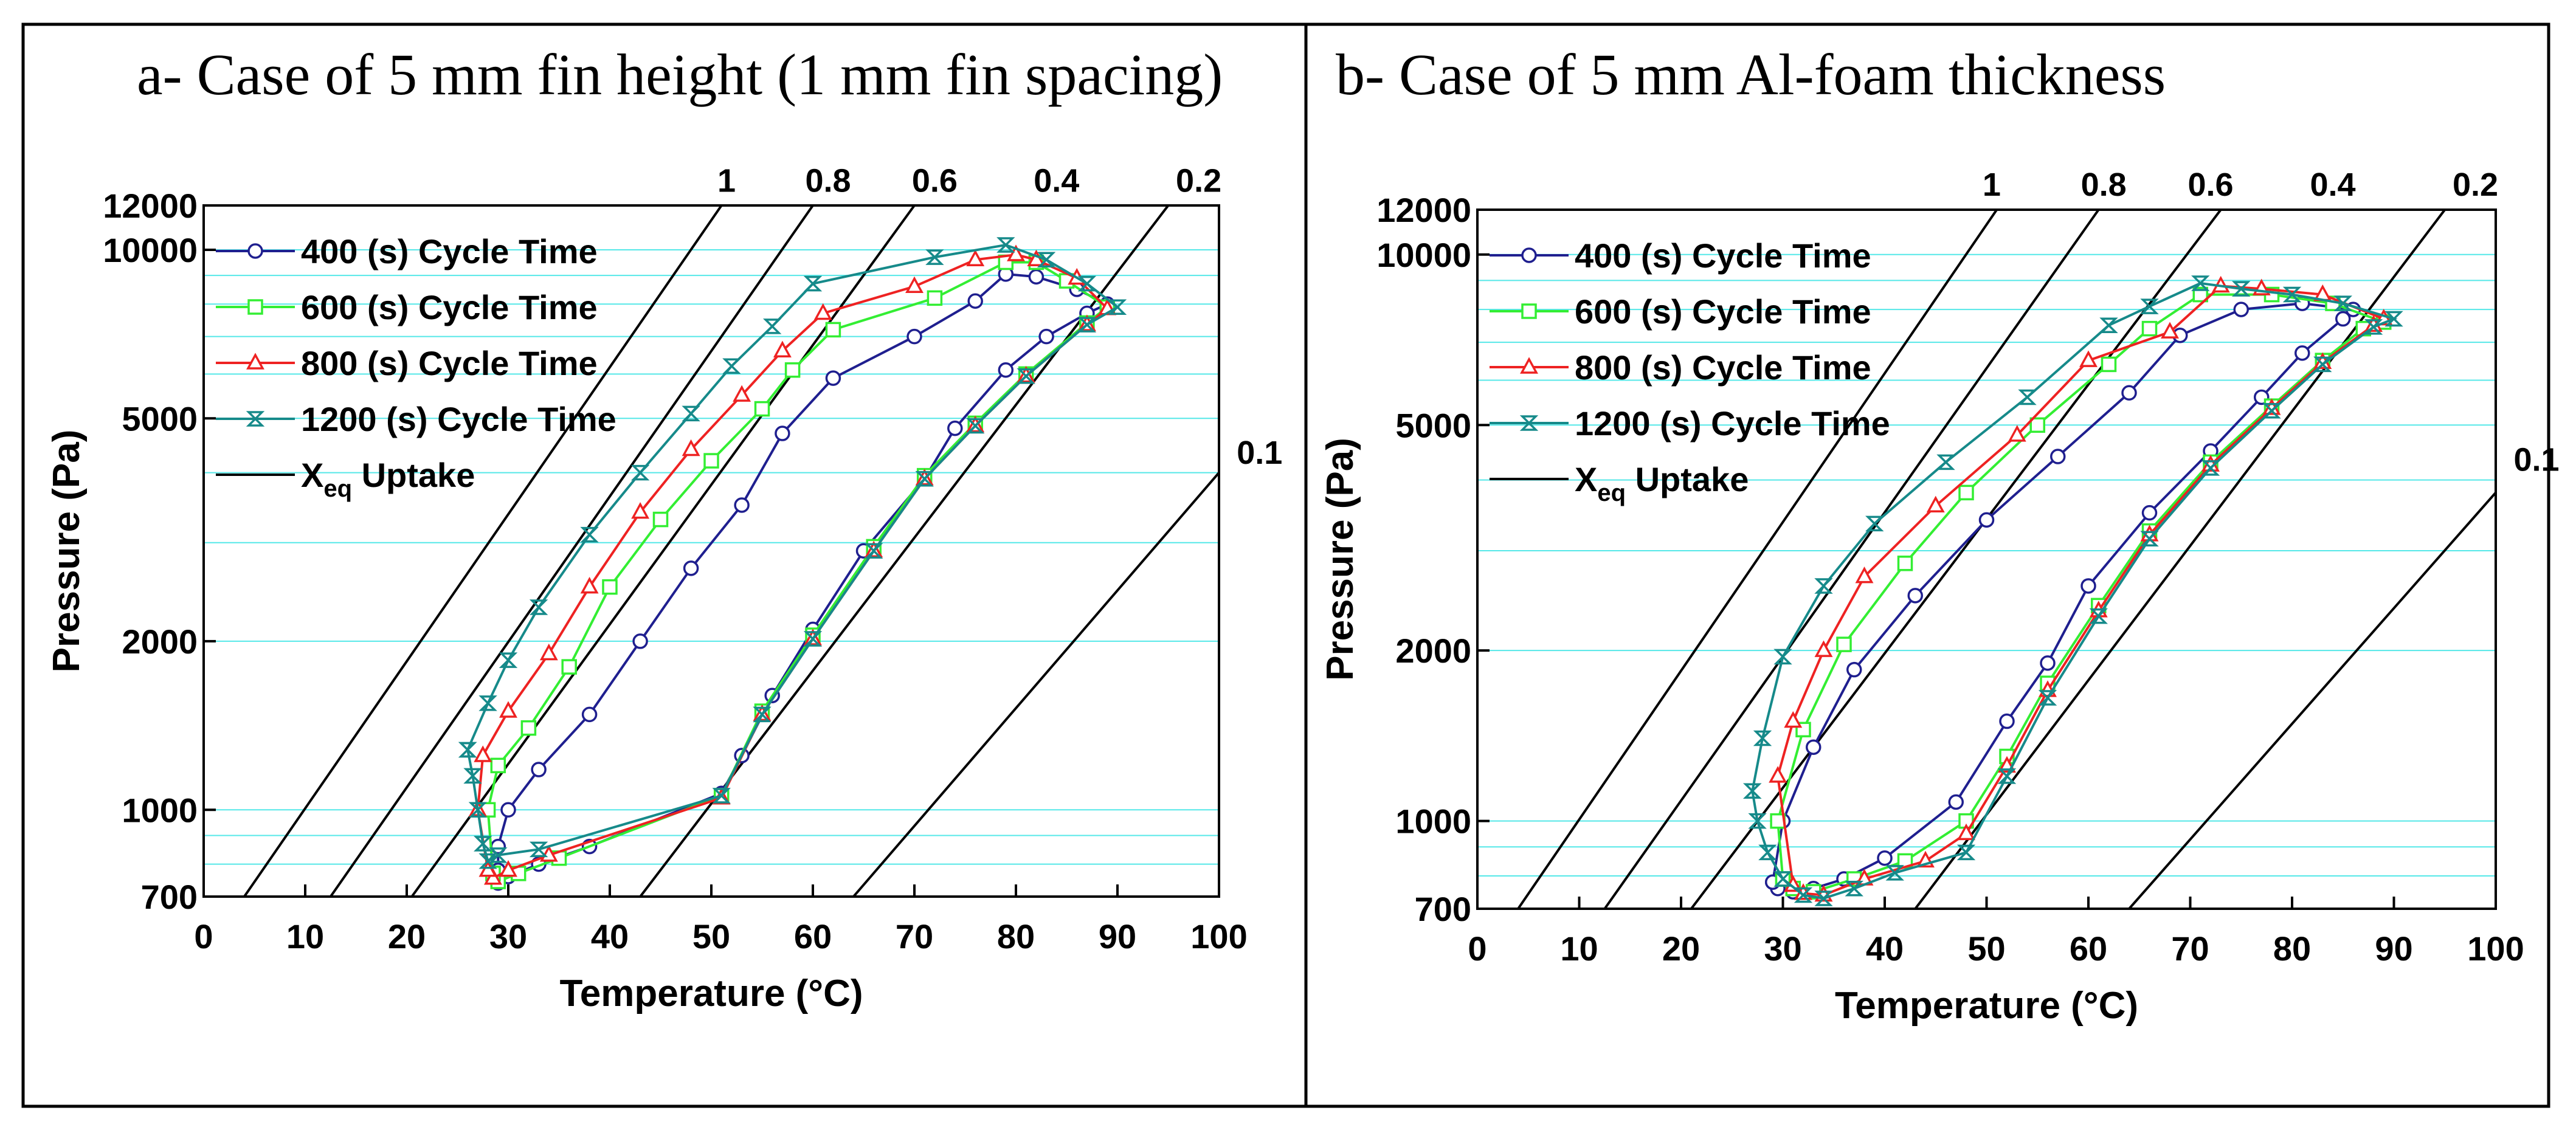 Image resolution: width=2576 pixels, height=1130 pixels. Describe the element at coordinates (1423, 210) in the screenshot. I see `y-tick-label: 12000` at that location.